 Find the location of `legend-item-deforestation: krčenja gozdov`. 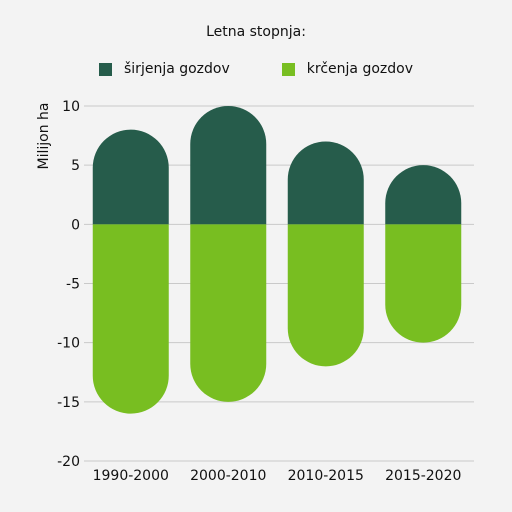

legend-item-deforestation: krčenja gozdov is located at coordinates (347, 69).